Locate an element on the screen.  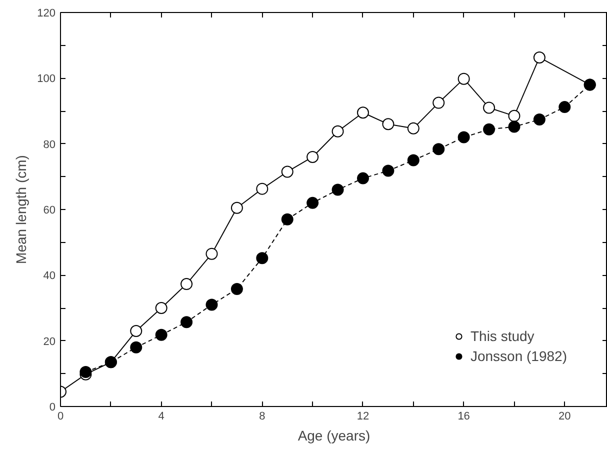
y-tick-label: 60 is located at coordinates (49, 210).